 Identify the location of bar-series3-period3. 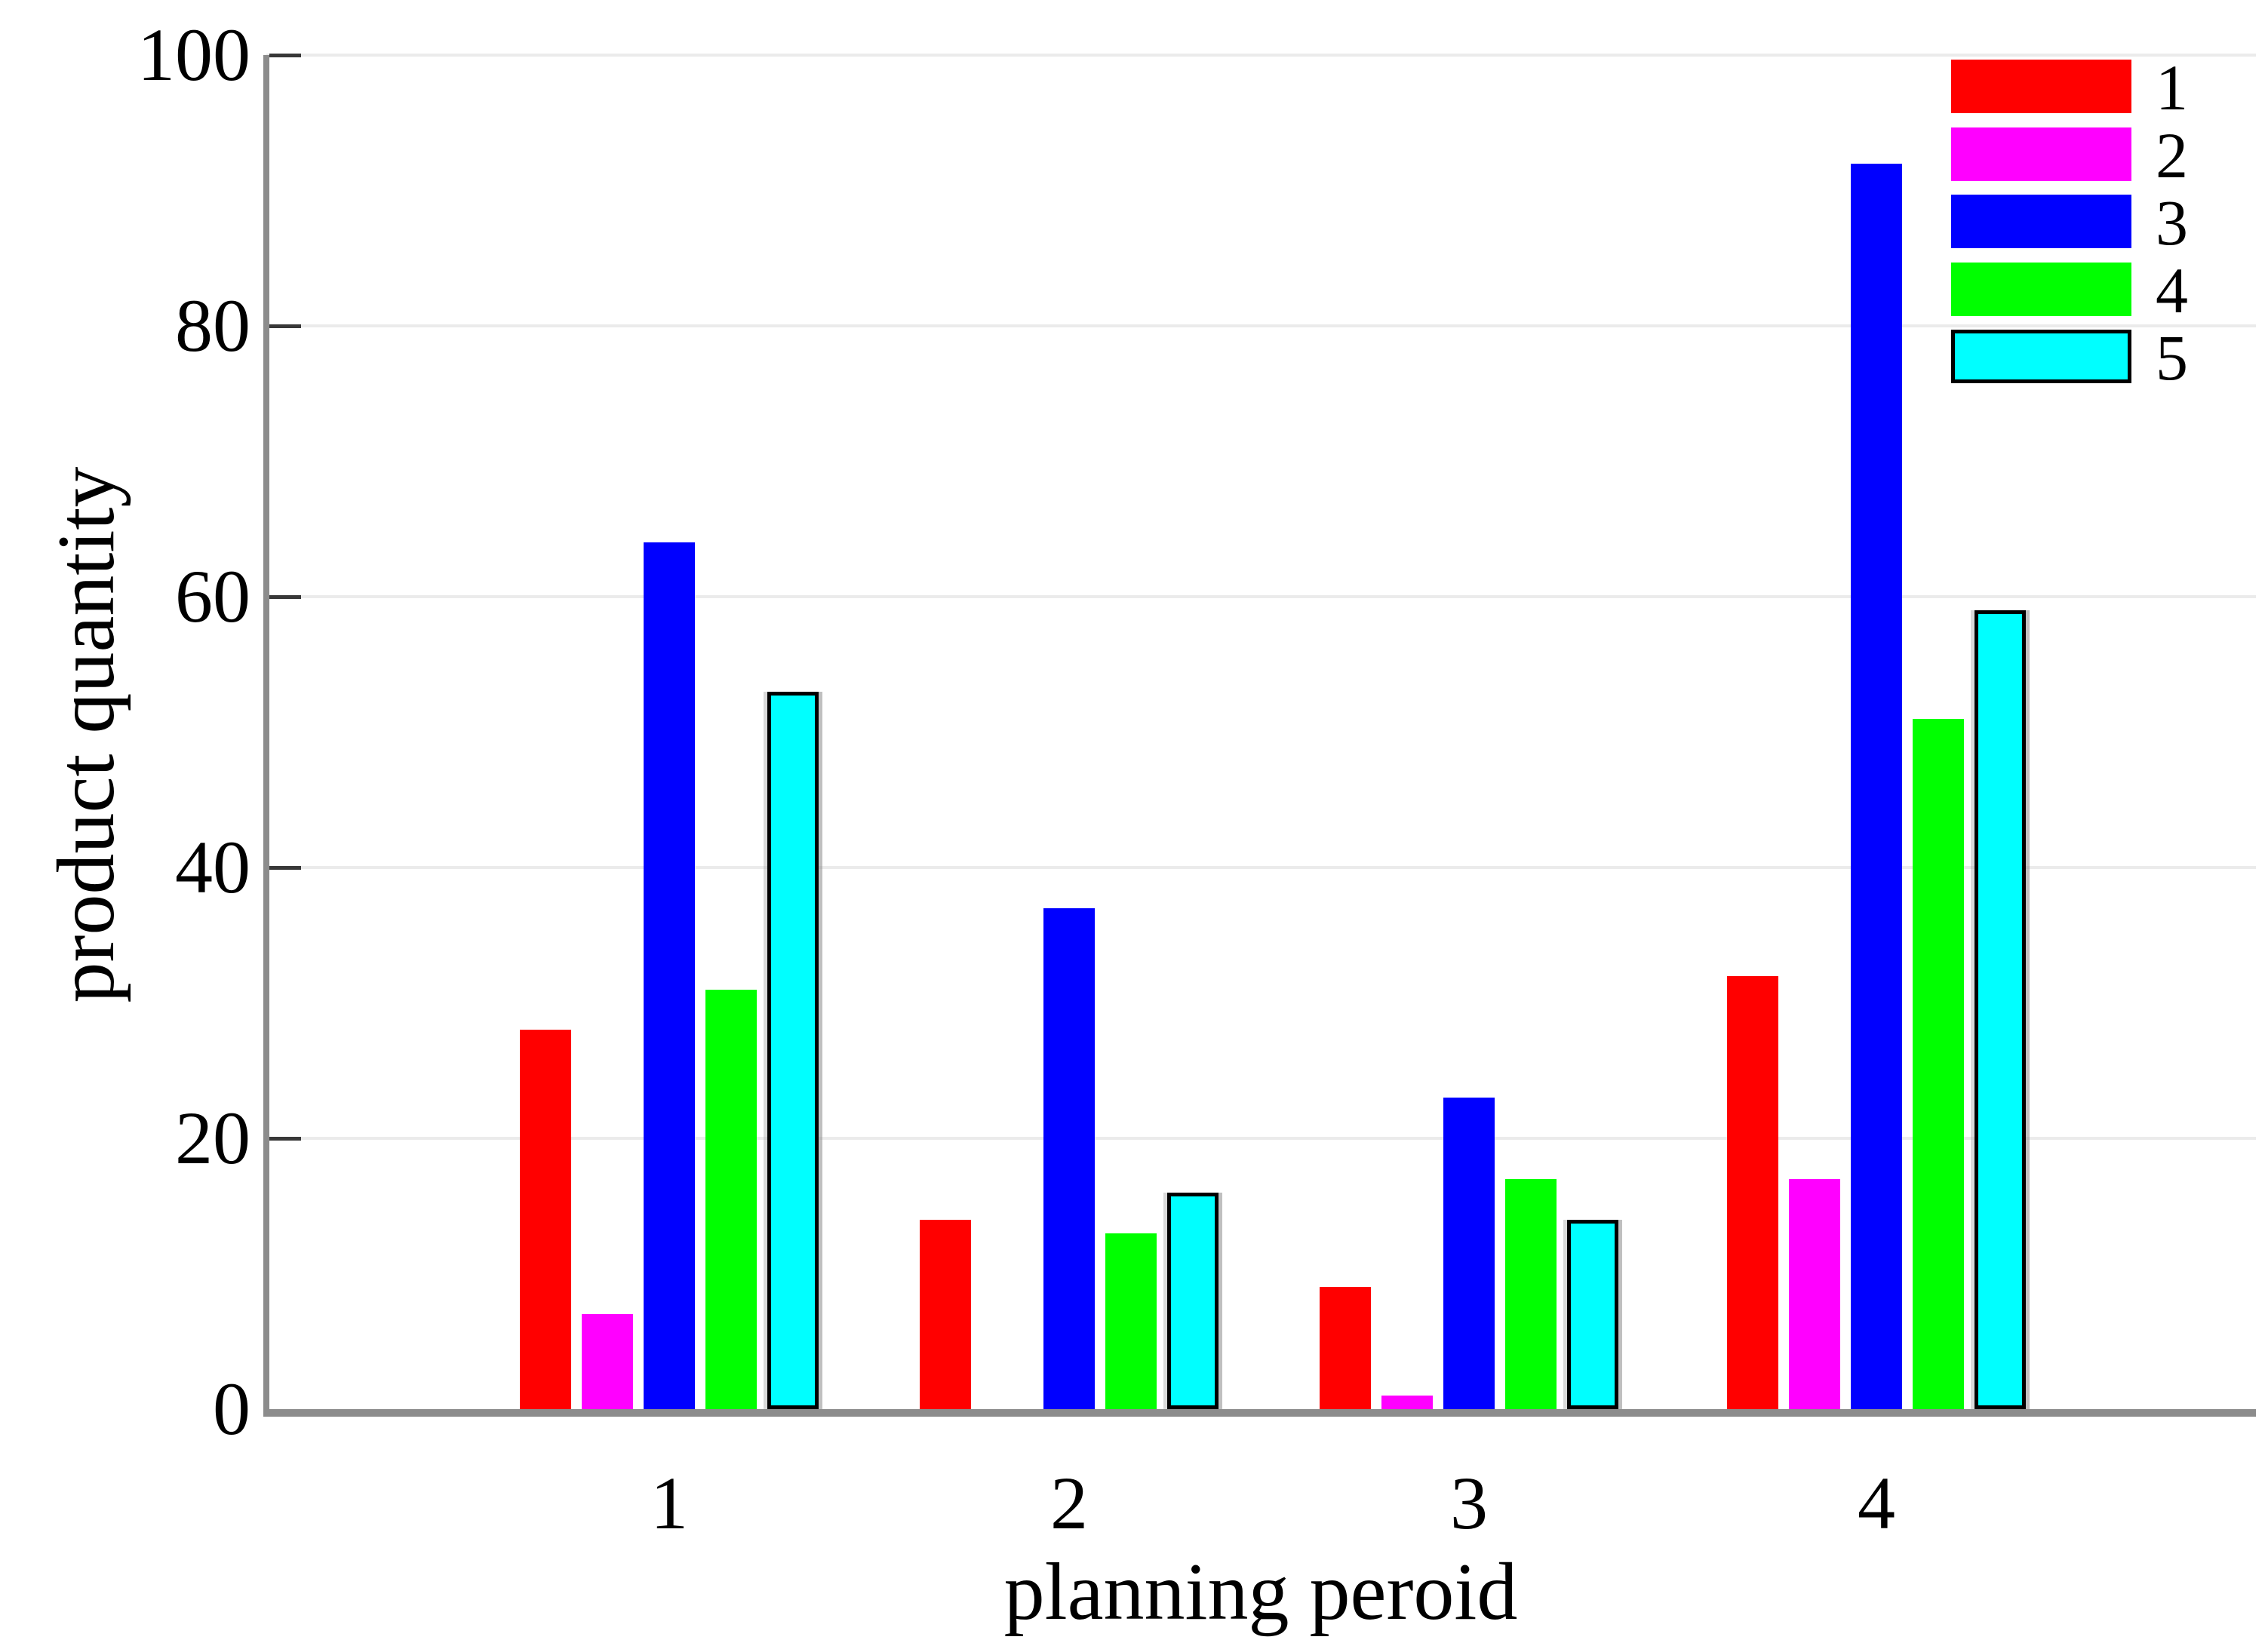
(1469, 1253).